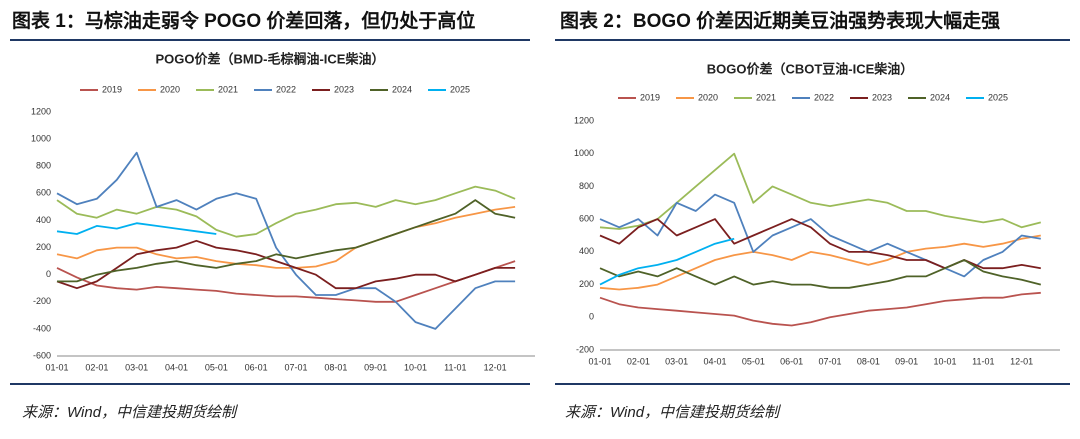 The image size is (1080, 439). What do you see at coordinates (42, 328) in the screenshot?
I see `y-tick-label: -400` at bounding box center [42, 328].